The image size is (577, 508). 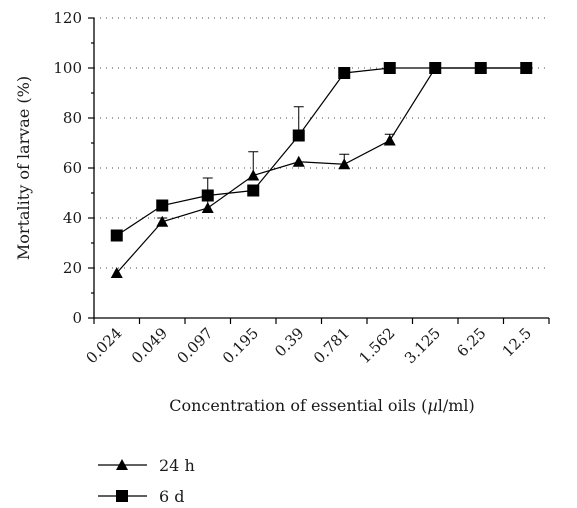 What do you see at coordinates (122, 496) in the screenshot?
I see `legend-marker-square` at bounding box center [122, 496].